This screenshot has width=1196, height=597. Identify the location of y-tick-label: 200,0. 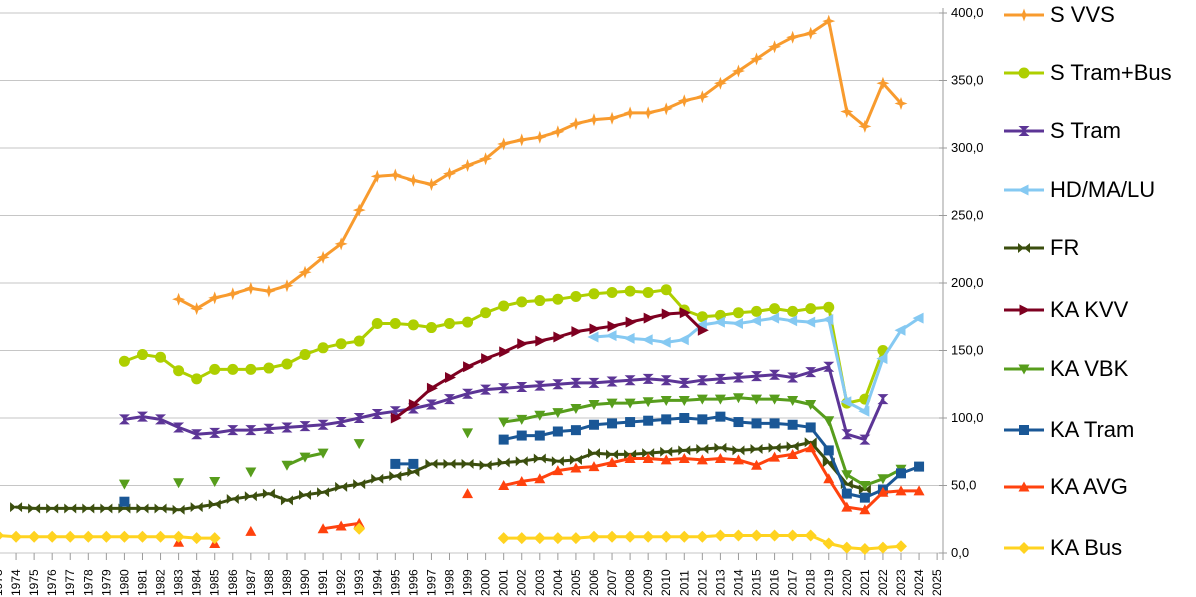
(967, 282).